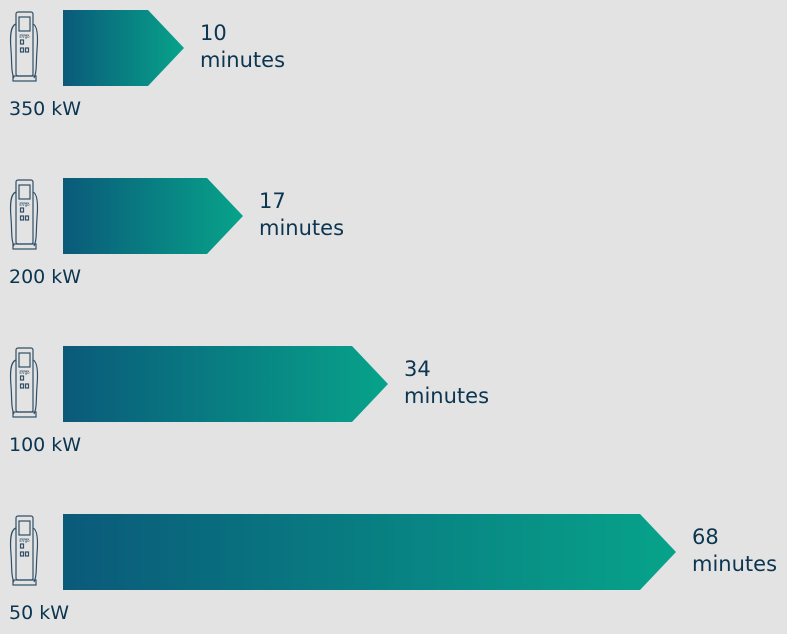 The image size is (787, 634). I want to click on power-label: 50 kW, so click(39, 613).